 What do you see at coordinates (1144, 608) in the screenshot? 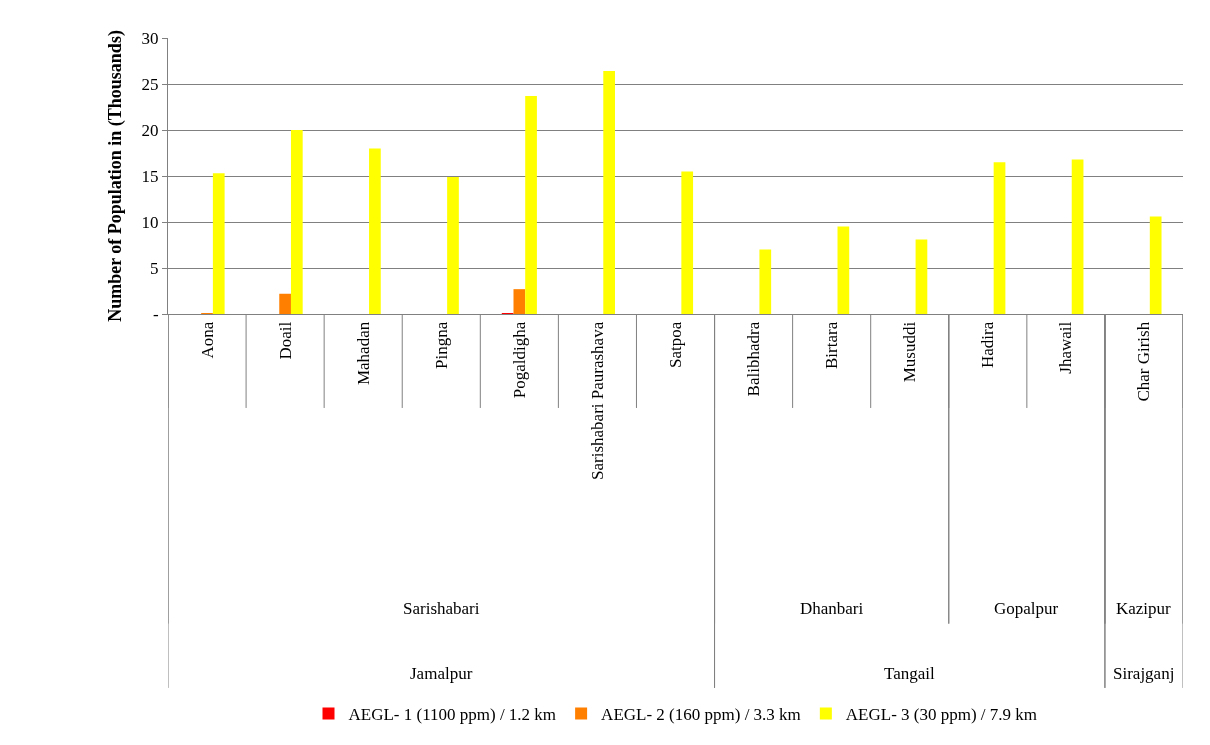
I see `text: Kazipur` at bounding box center [1144, 608].